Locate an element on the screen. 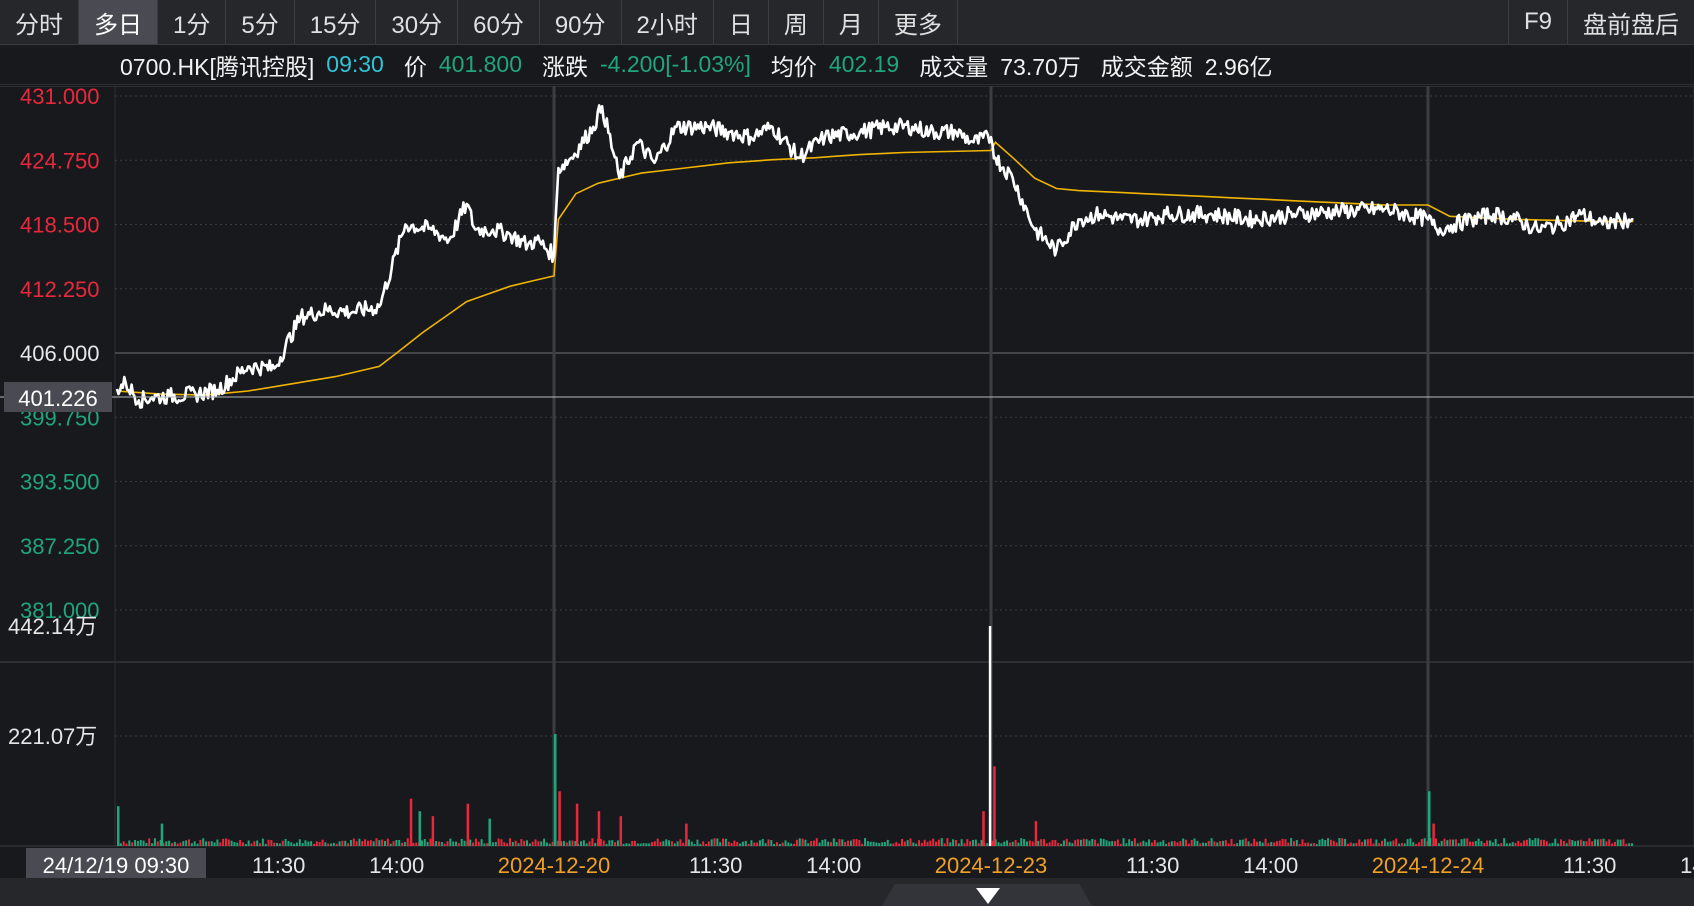 The width and height of the screenshot is (1694, 906). tab-10: 日 is located at coordinates (741, 22).